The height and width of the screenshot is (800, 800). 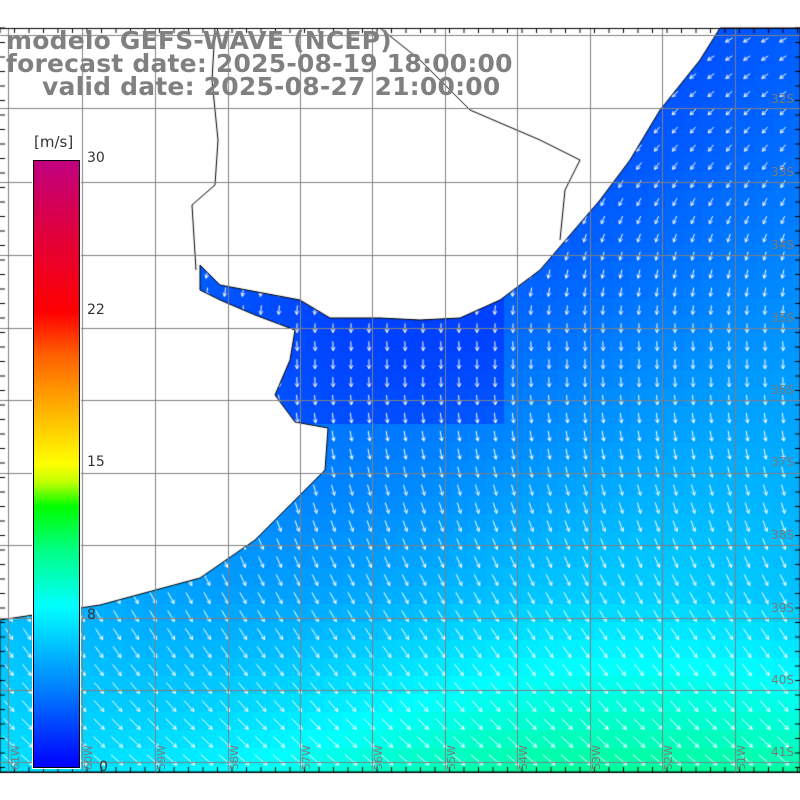 I want to click on lon-label: 59W, so click(x=161, y=757).